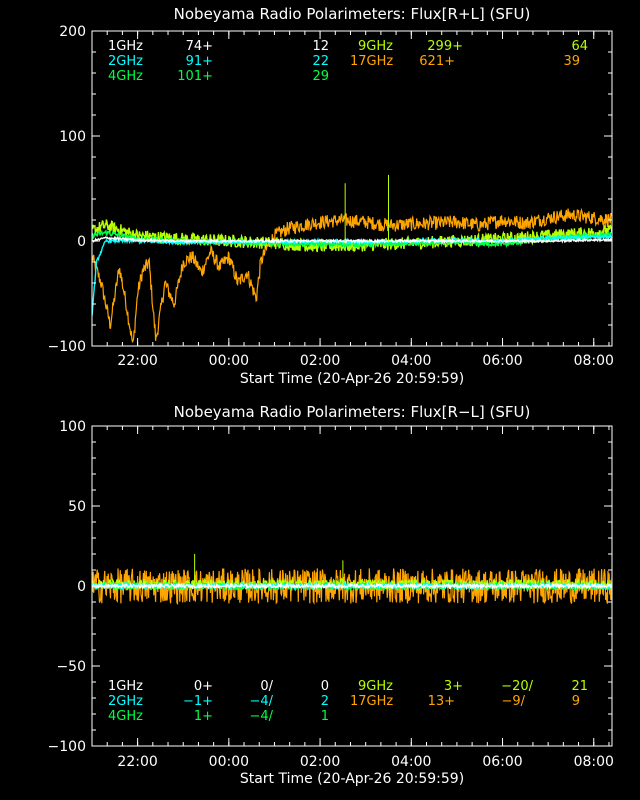 The width and height of the screenshot is (640, 800). Describe the element at coordinates (325, 686) in the screenshot. I see `legend-v3: 0` at that location.